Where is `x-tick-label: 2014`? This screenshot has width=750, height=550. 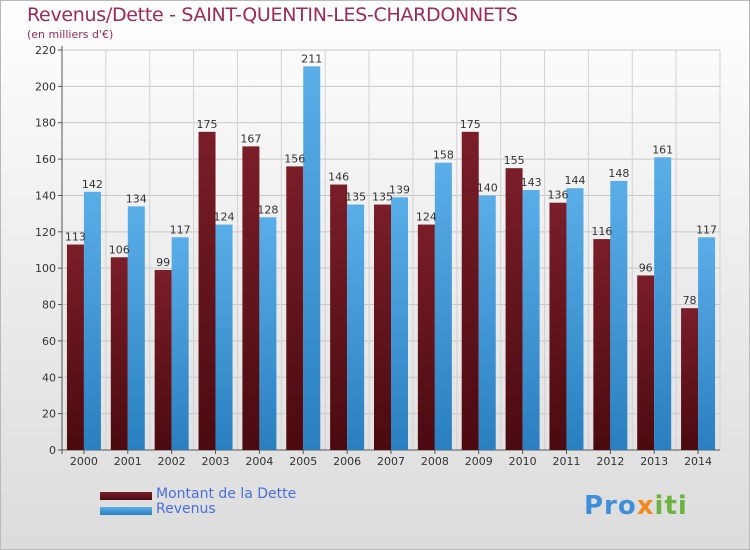
x-tick-label: 2014 is located at coordinates (698, 461).